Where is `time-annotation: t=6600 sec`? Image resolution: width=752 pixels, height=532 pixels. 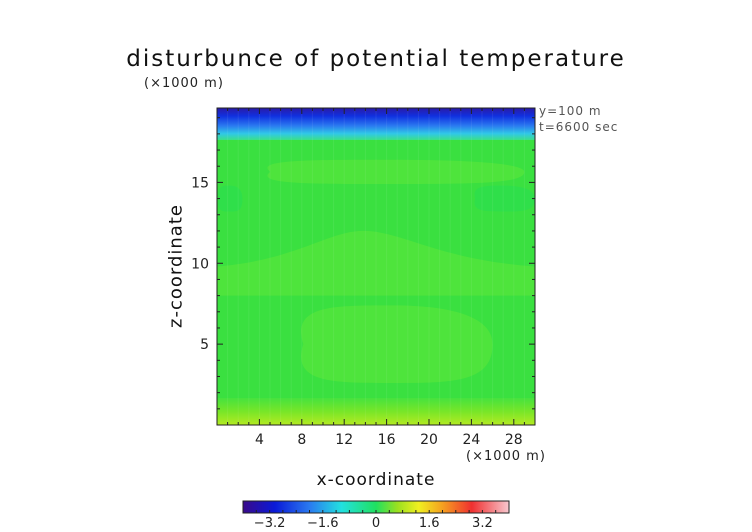 time-annotation: t=6600 sec is located at coordinates (579, 127).